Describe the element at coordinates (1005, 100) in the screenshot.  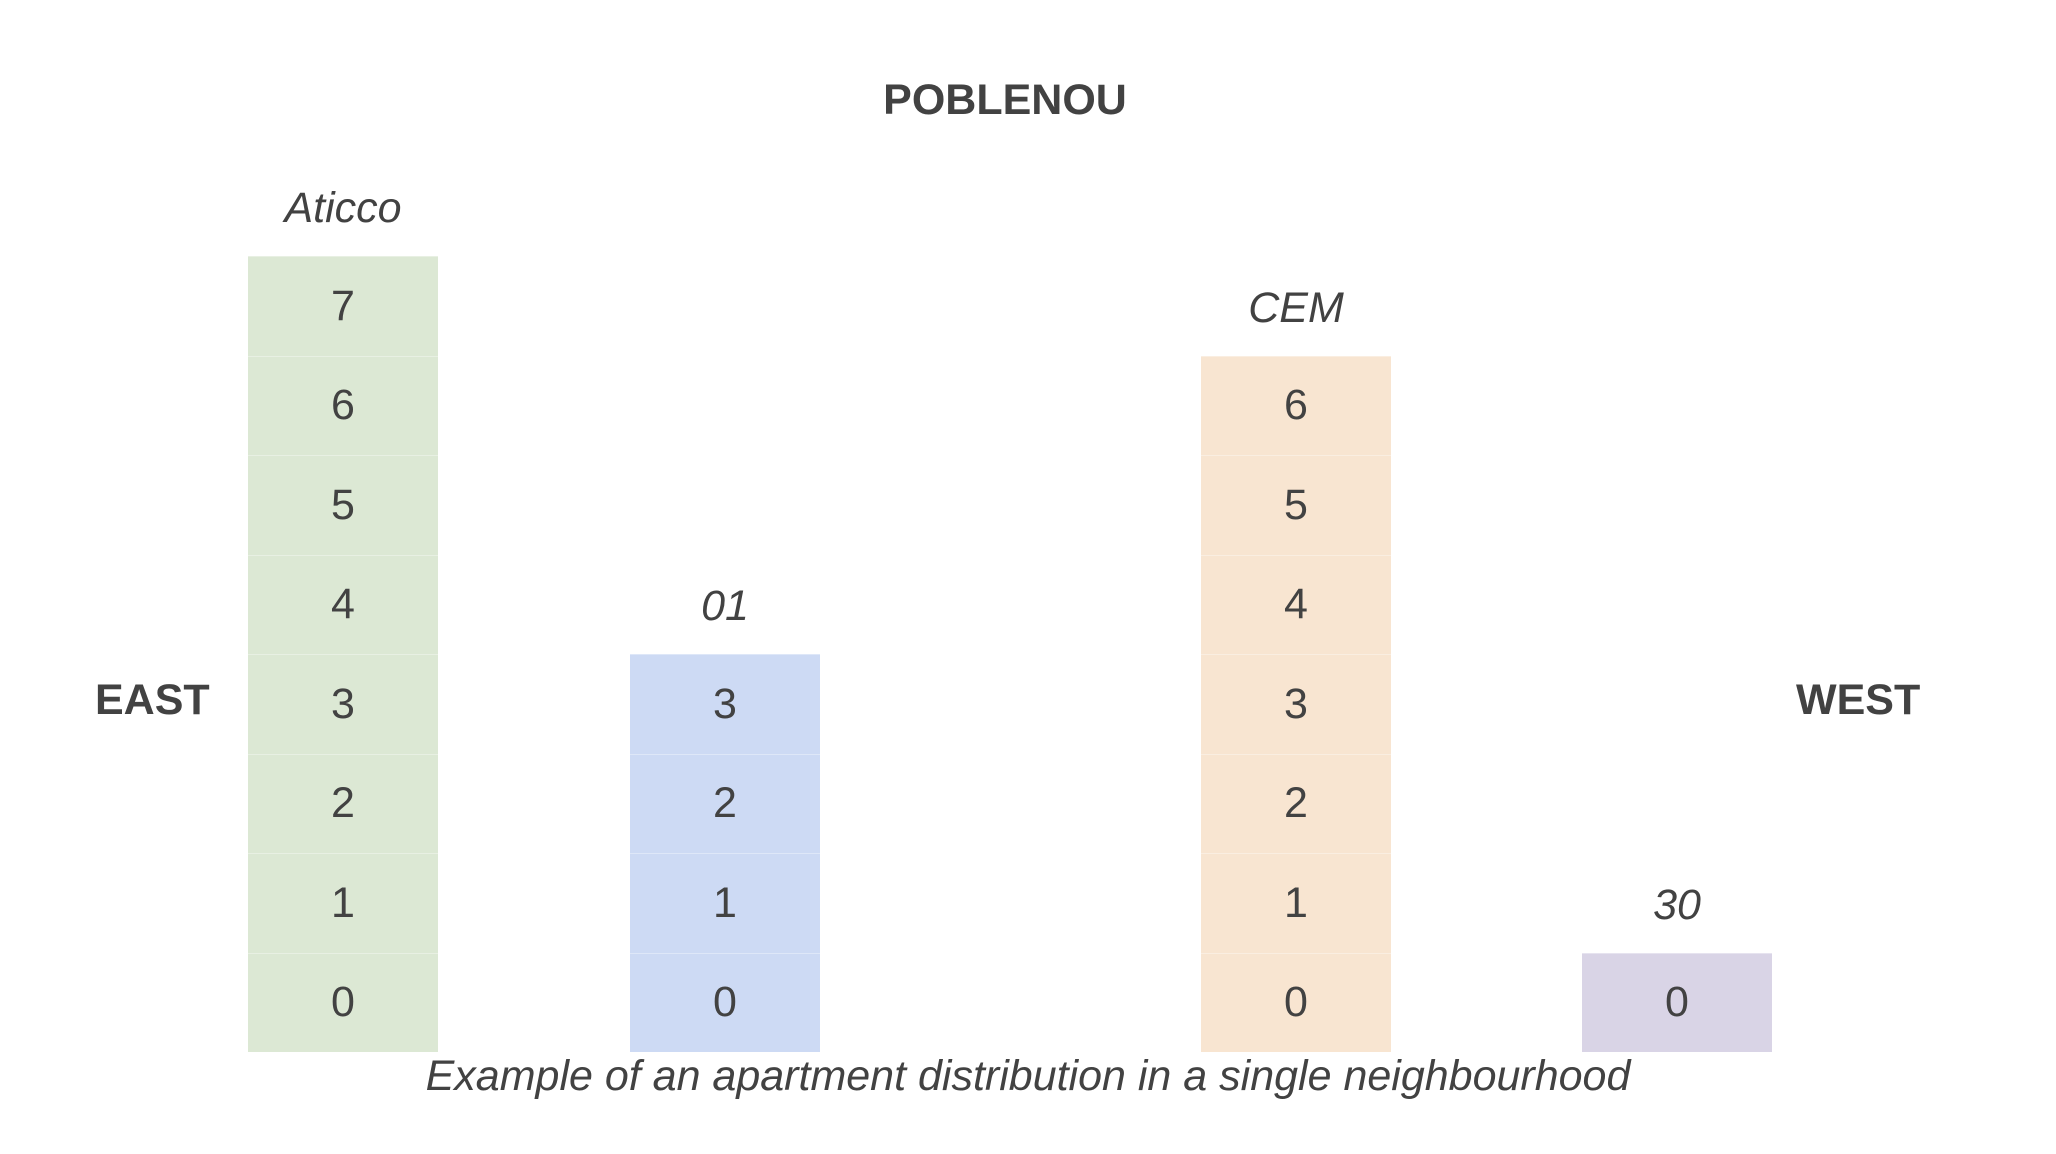
I see `neighbourhood-title: POBLENOU` at that location.